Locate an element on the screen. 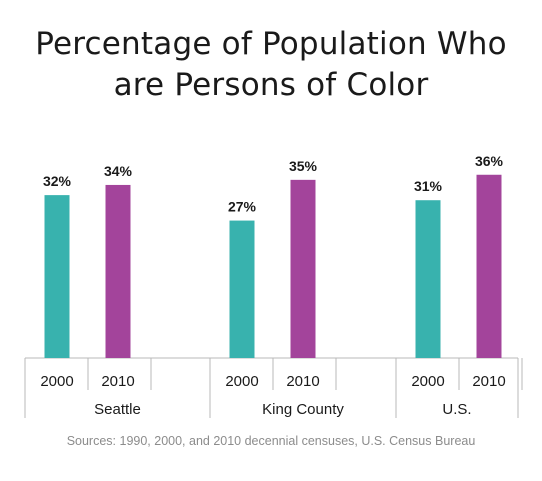 This screenshot has width=542, height=481. year-label-u-s-2000: 2000 is located at coordinates (427, 381).